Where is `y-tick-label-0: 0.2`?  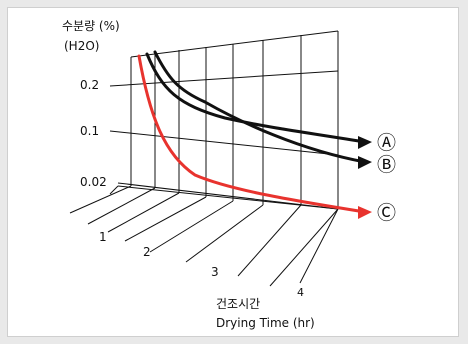
y-tick-label-0: 0.2 is located at coordinates (89, 85).